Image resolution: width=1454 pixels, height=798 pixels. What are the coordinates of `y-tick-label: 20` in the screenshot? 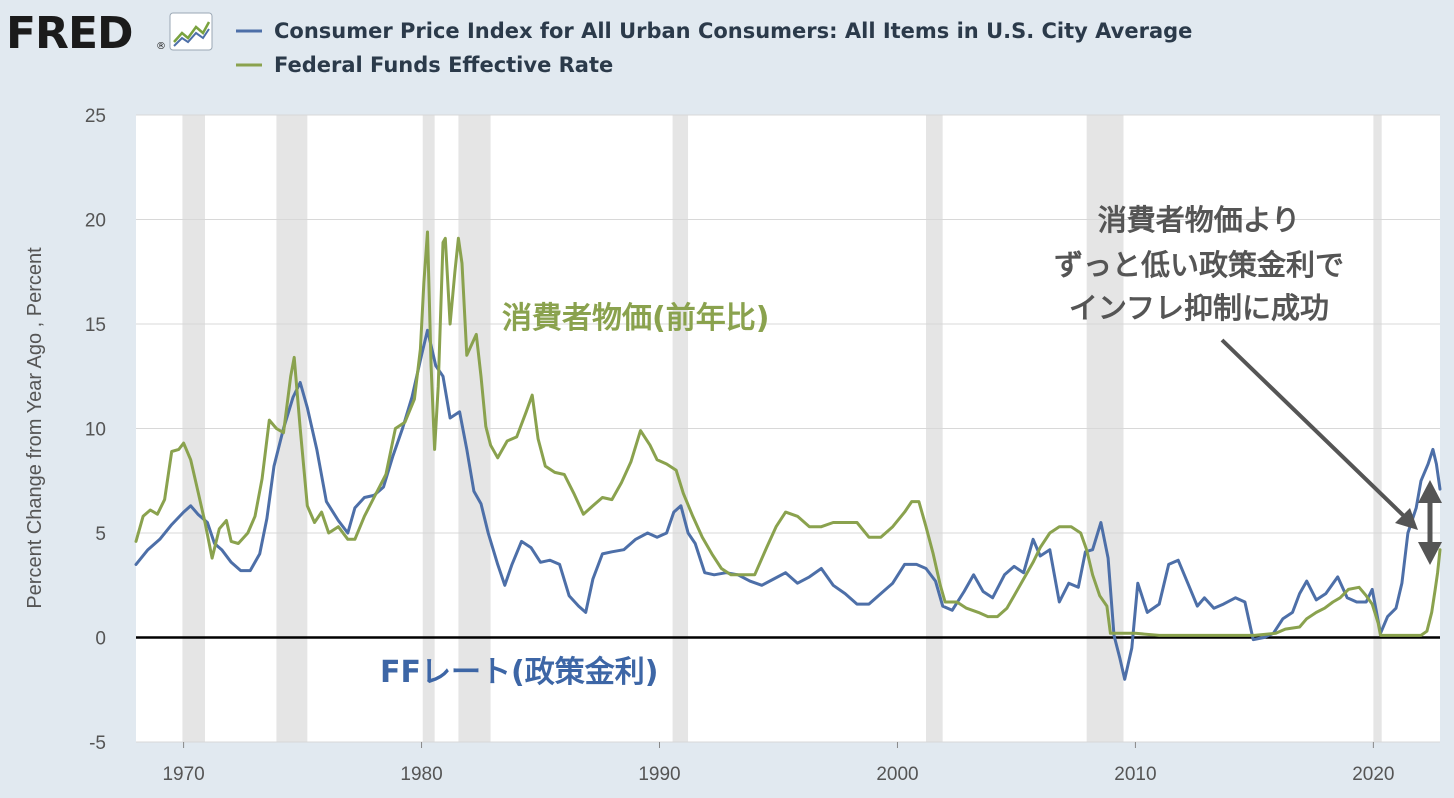 It's located at (95, 221).